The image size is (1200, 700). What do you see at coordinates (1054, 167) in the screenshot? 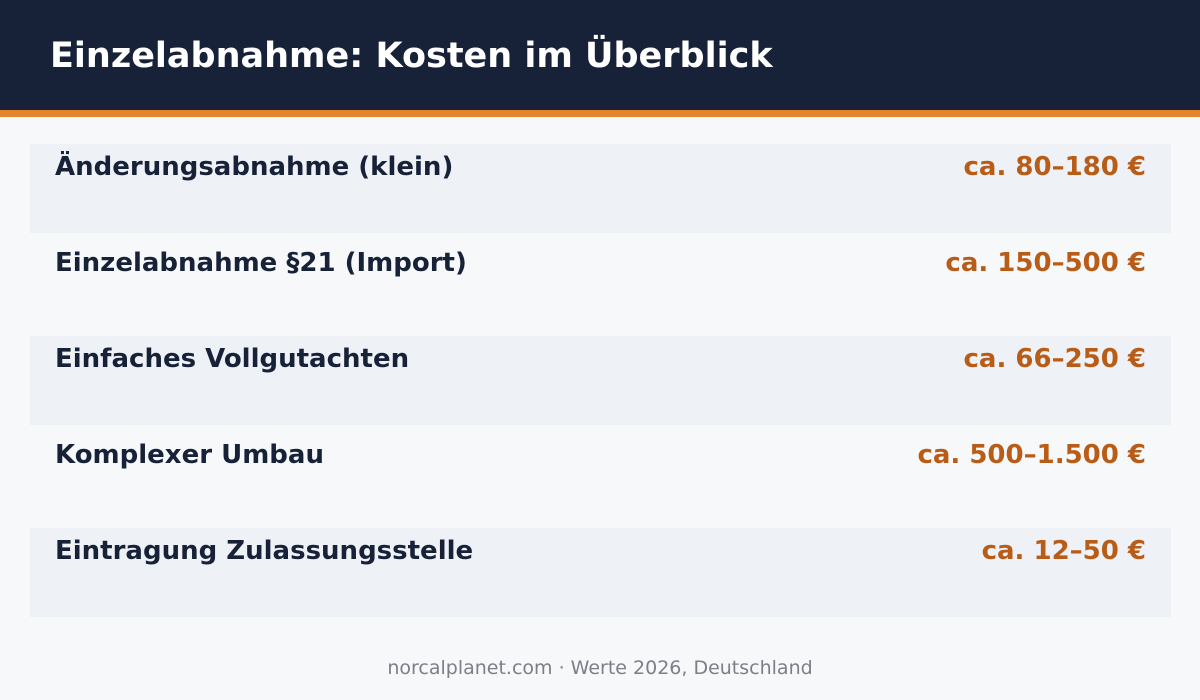
I see `item-price: ca. 80–180 €` at bounding box center [1054, 167].